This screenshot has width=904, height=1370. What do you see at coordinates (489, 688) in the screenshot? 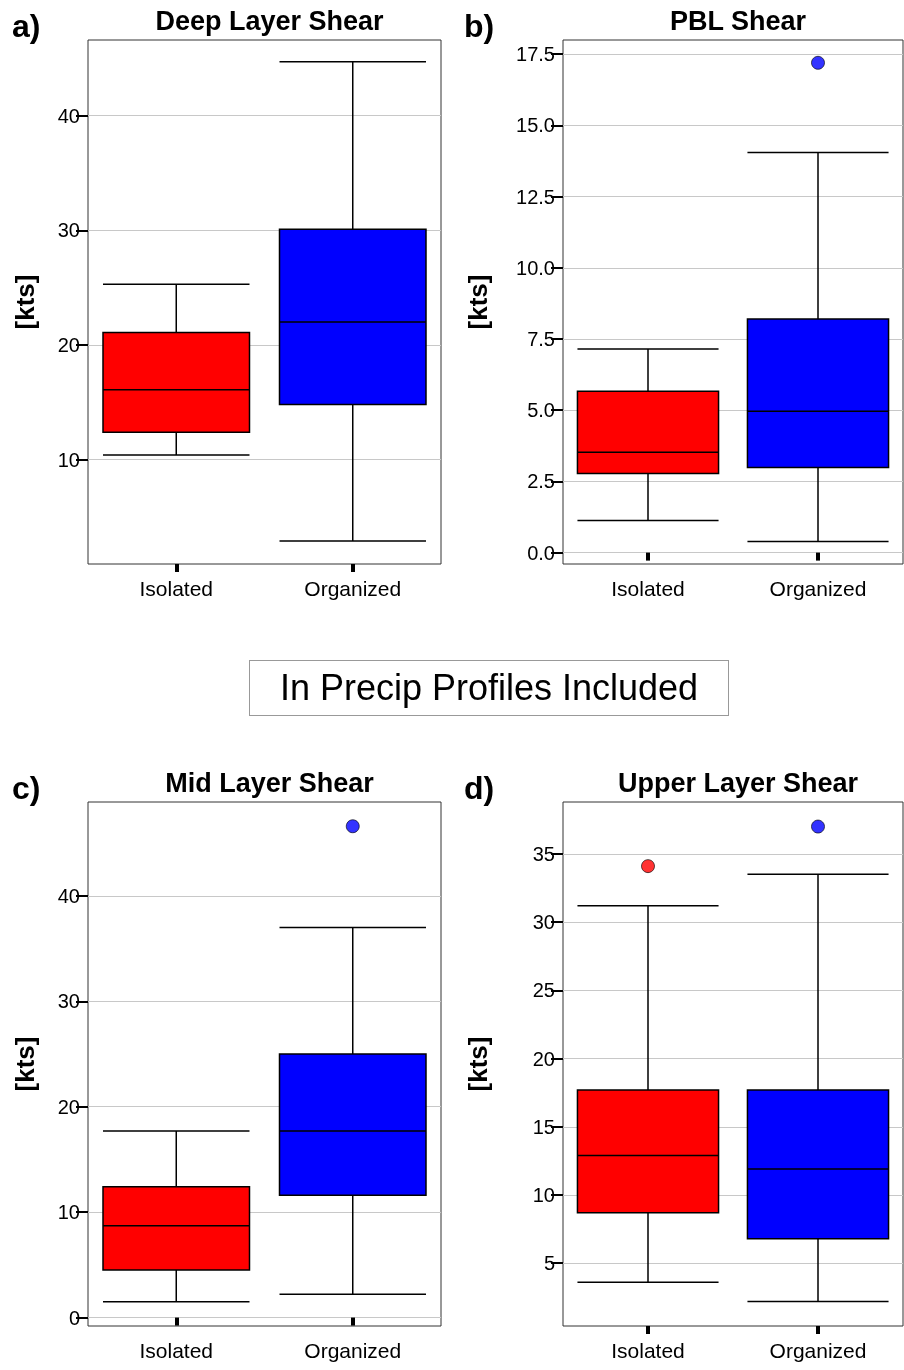
I see `text: In Precip Profiles Included` at bounding box center [489, 688].